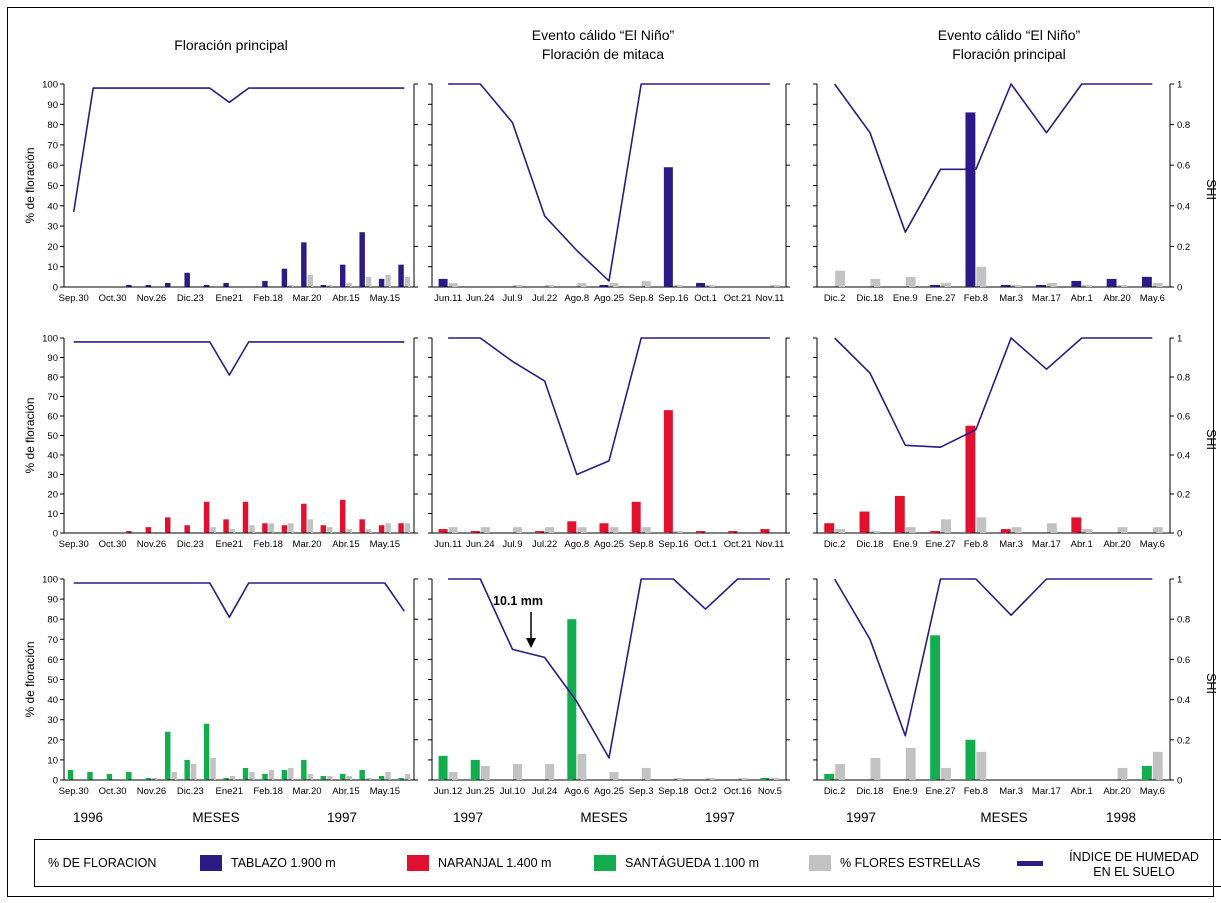  I want to click on x-tick-label: Sep.30, so click(74, 544).